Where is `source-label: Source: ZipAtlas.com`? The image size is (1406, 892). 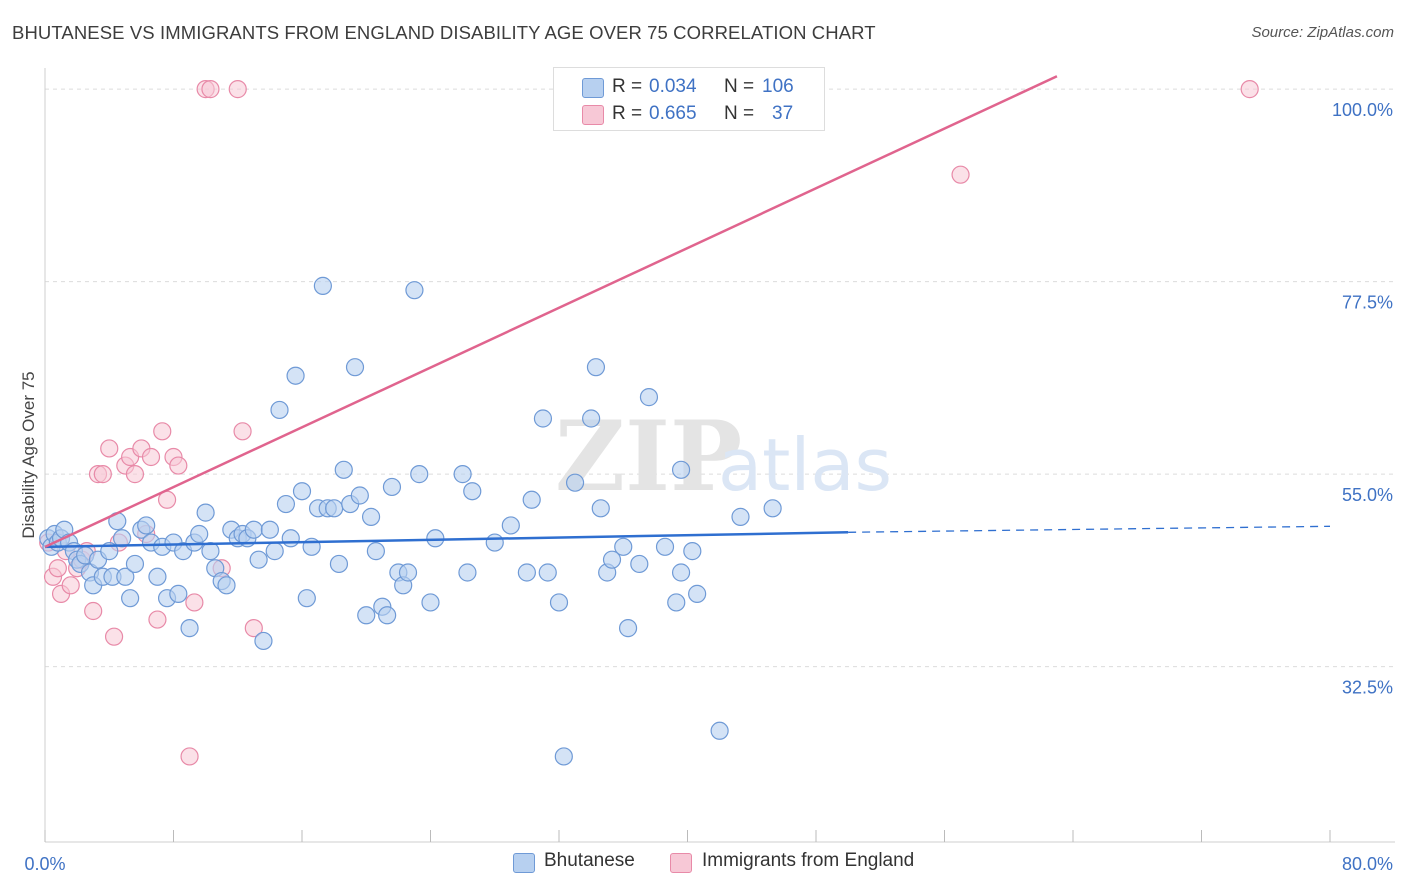 source-label: Source: ZipAtlas.com is located at coordinates (1322, 32).